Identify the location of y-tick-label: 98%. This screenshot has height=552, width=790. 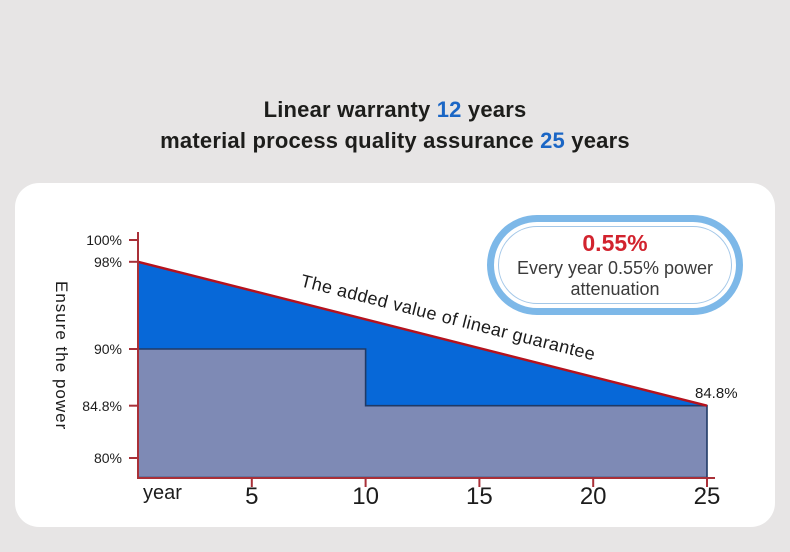
(107, 261).